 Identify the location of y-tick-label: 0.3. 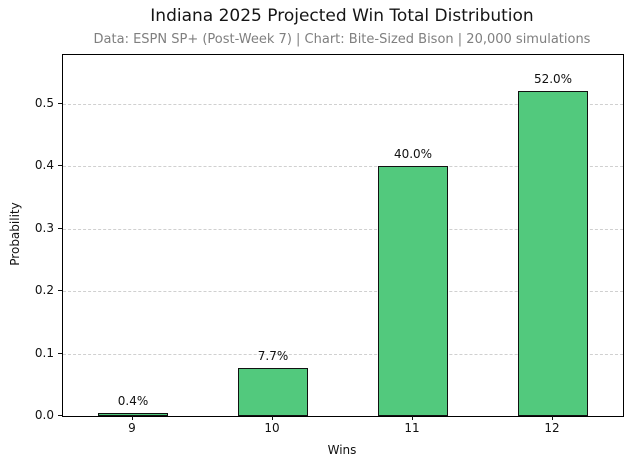
(44, 227).